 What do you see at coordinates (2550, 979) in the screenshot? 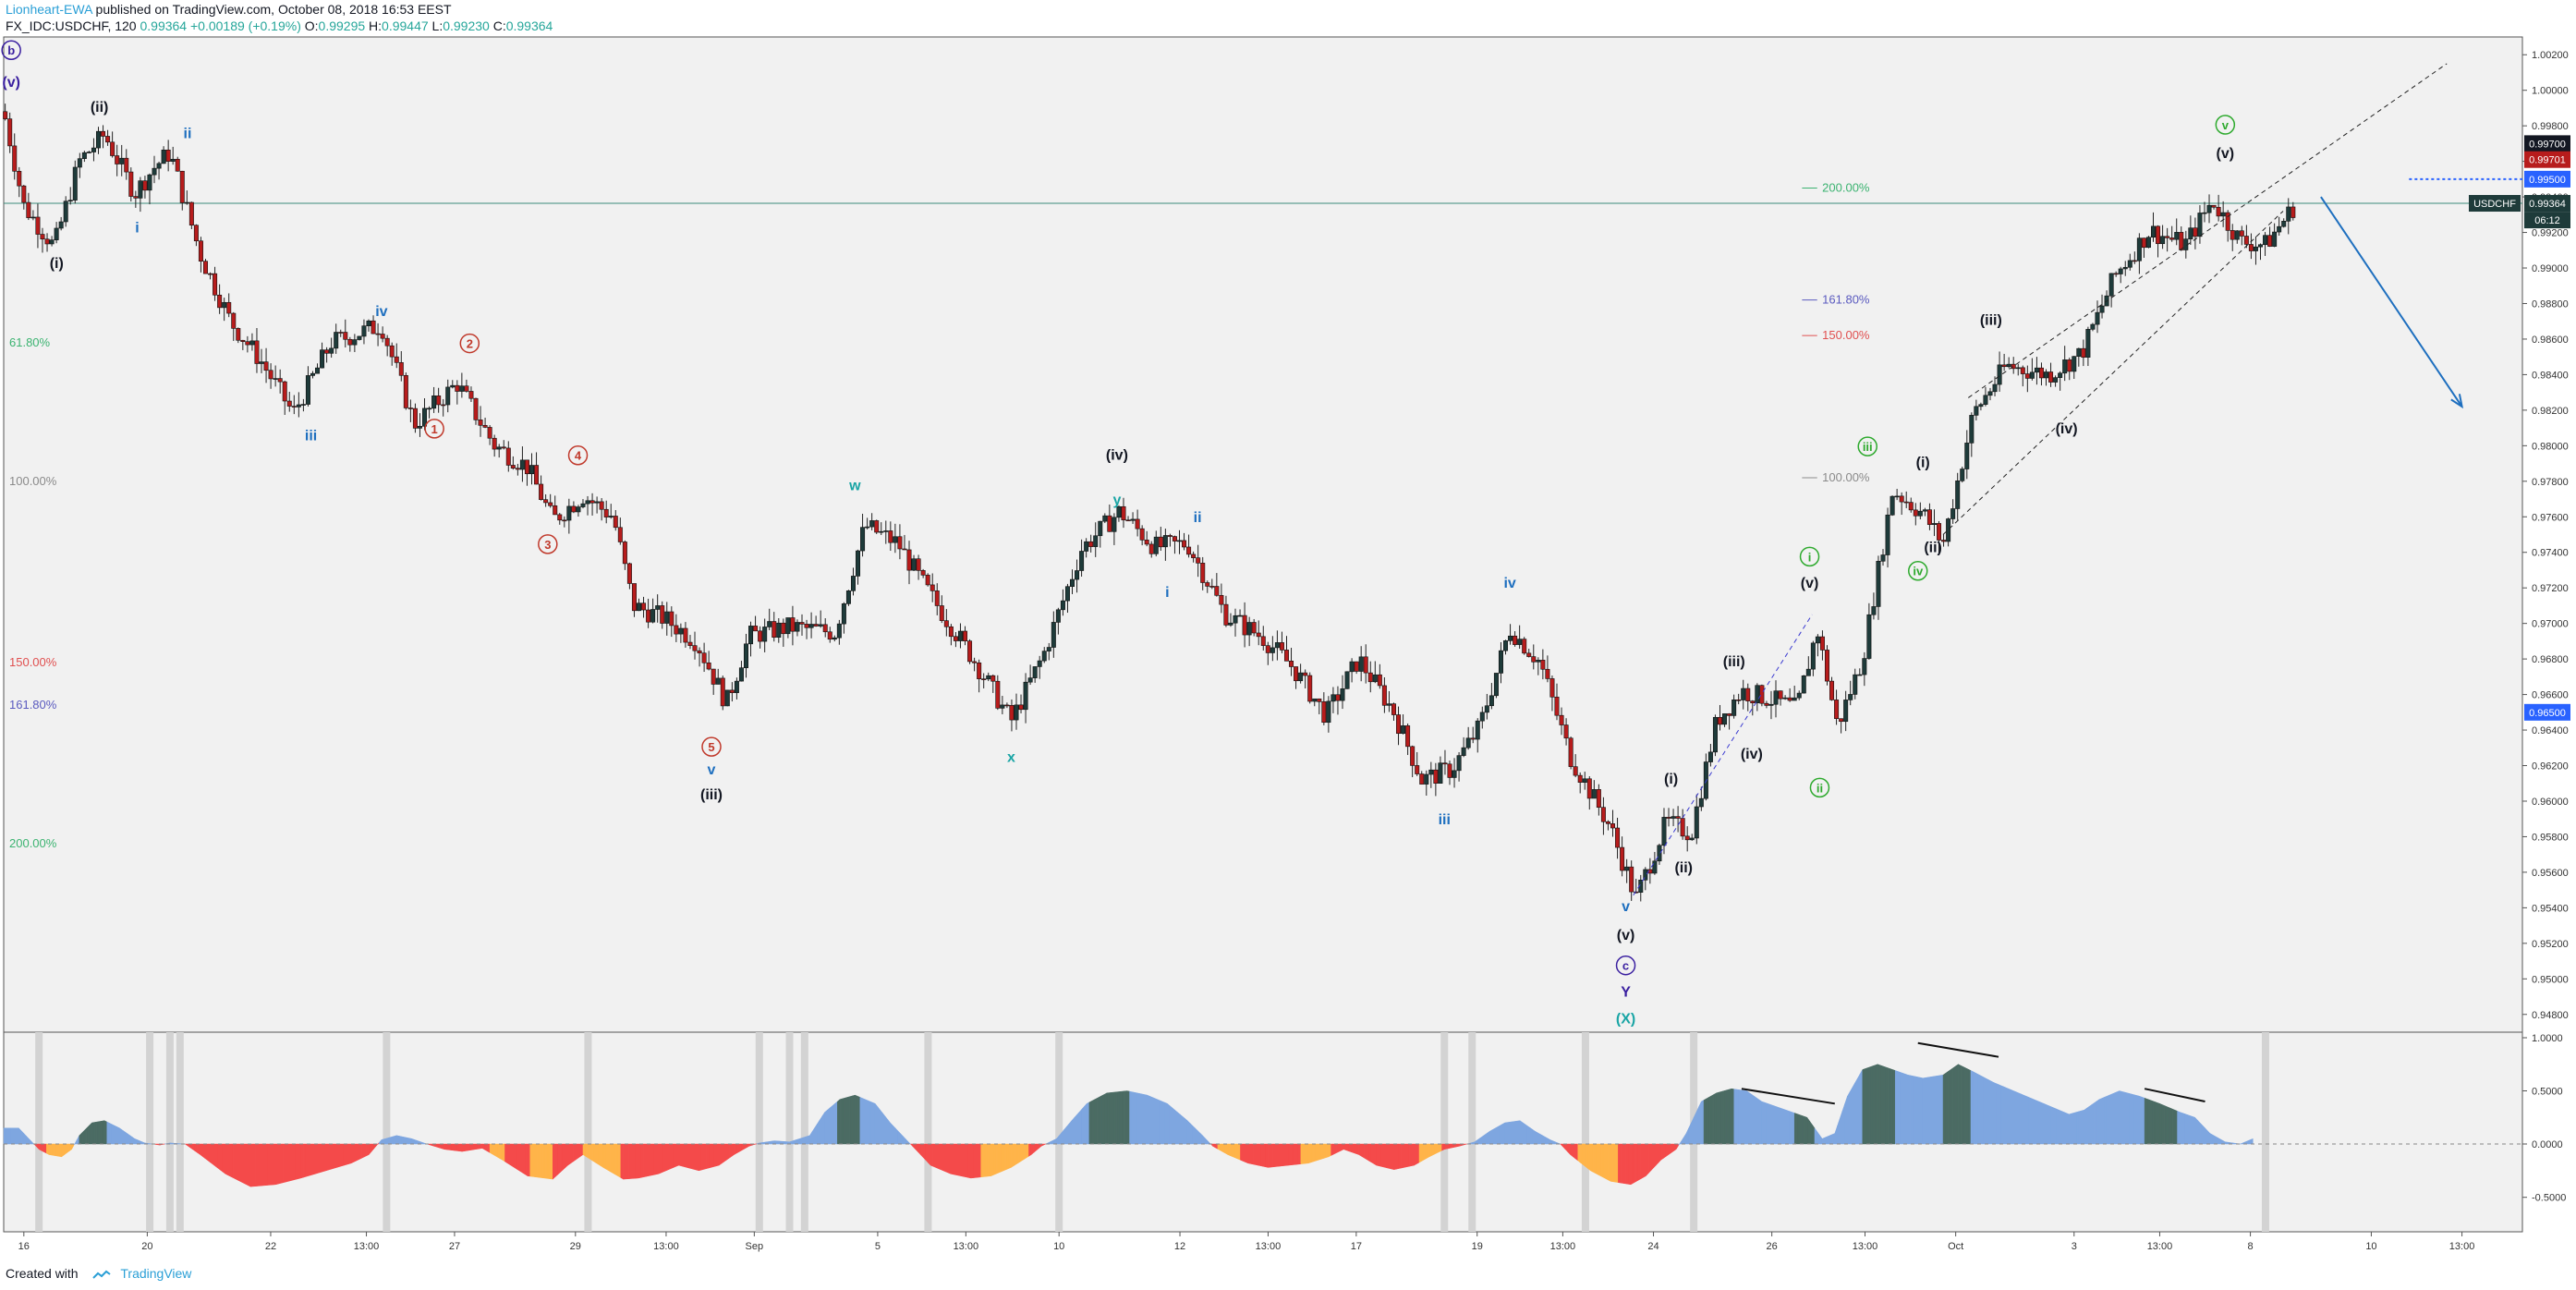
I see `y-tick-label: 0.95000` at bounding box center [2550, 979].